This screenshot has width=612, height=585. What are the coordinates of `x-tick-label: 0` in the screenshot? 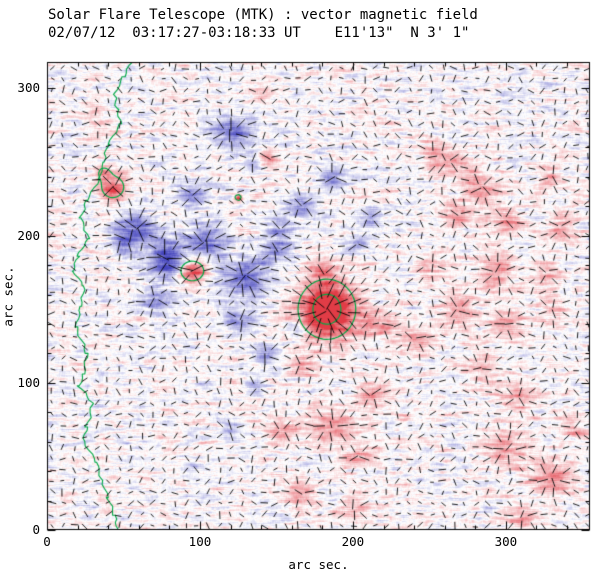 It's located at (47, 541).